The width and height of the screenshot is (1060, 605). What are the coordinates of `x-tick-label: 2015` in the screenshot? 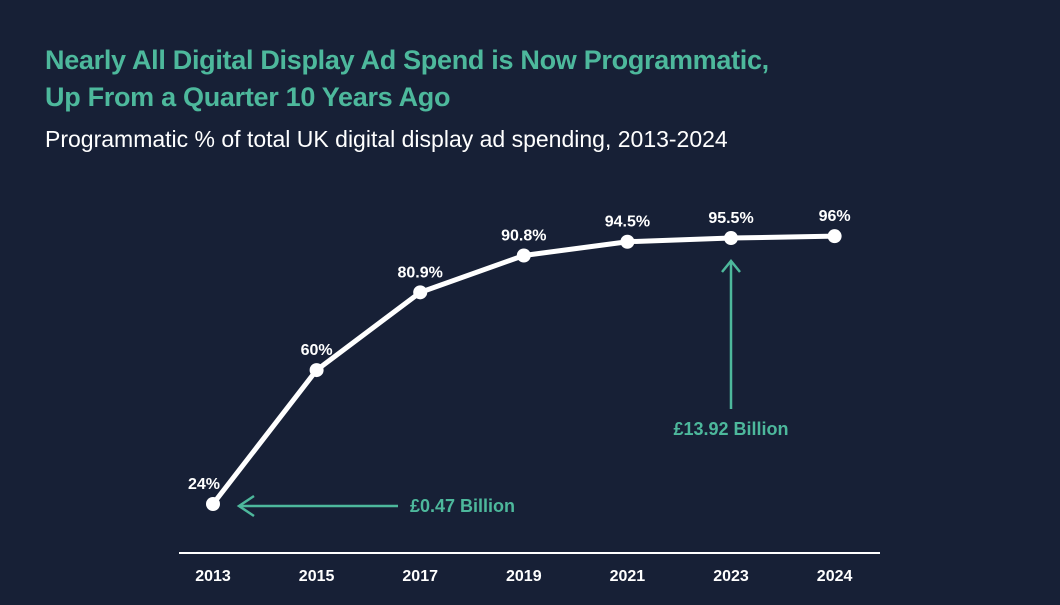 It's located at (317, 576).